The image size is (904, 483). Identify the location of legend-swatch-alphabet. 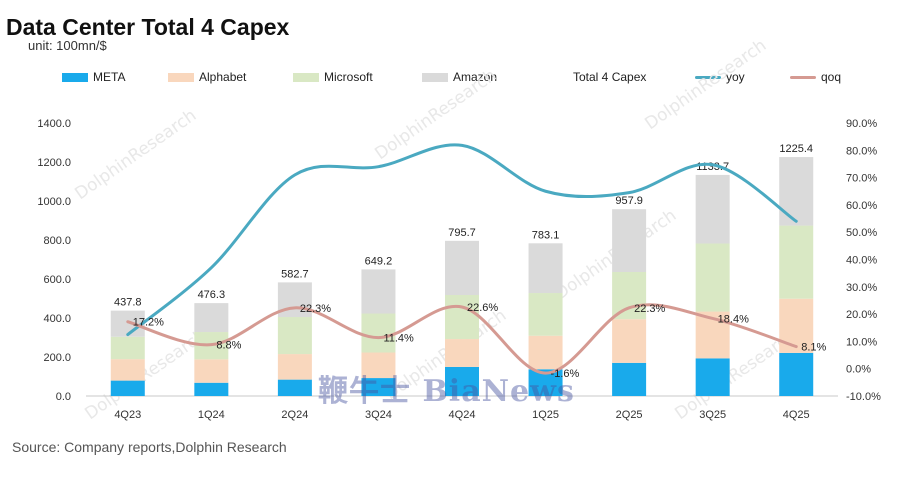
(181, 77).